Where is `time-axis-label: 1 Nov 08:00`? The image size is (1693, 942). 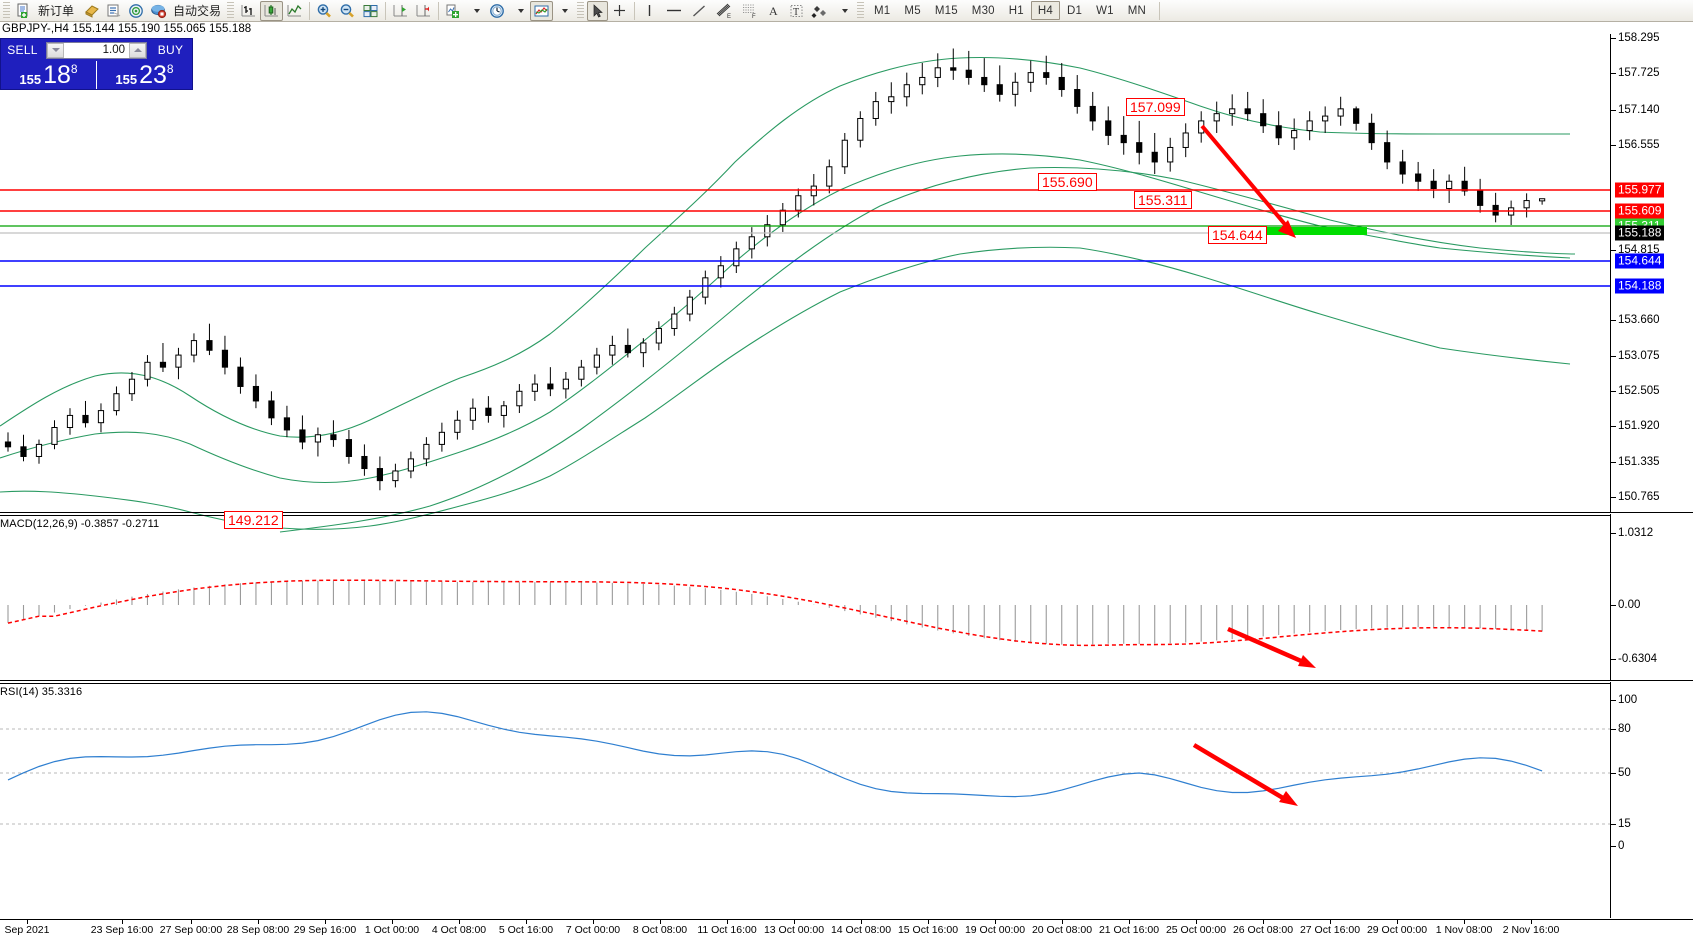 time-axis-label: 1 Nov 08:00 is located at coordinates (1464, 930).